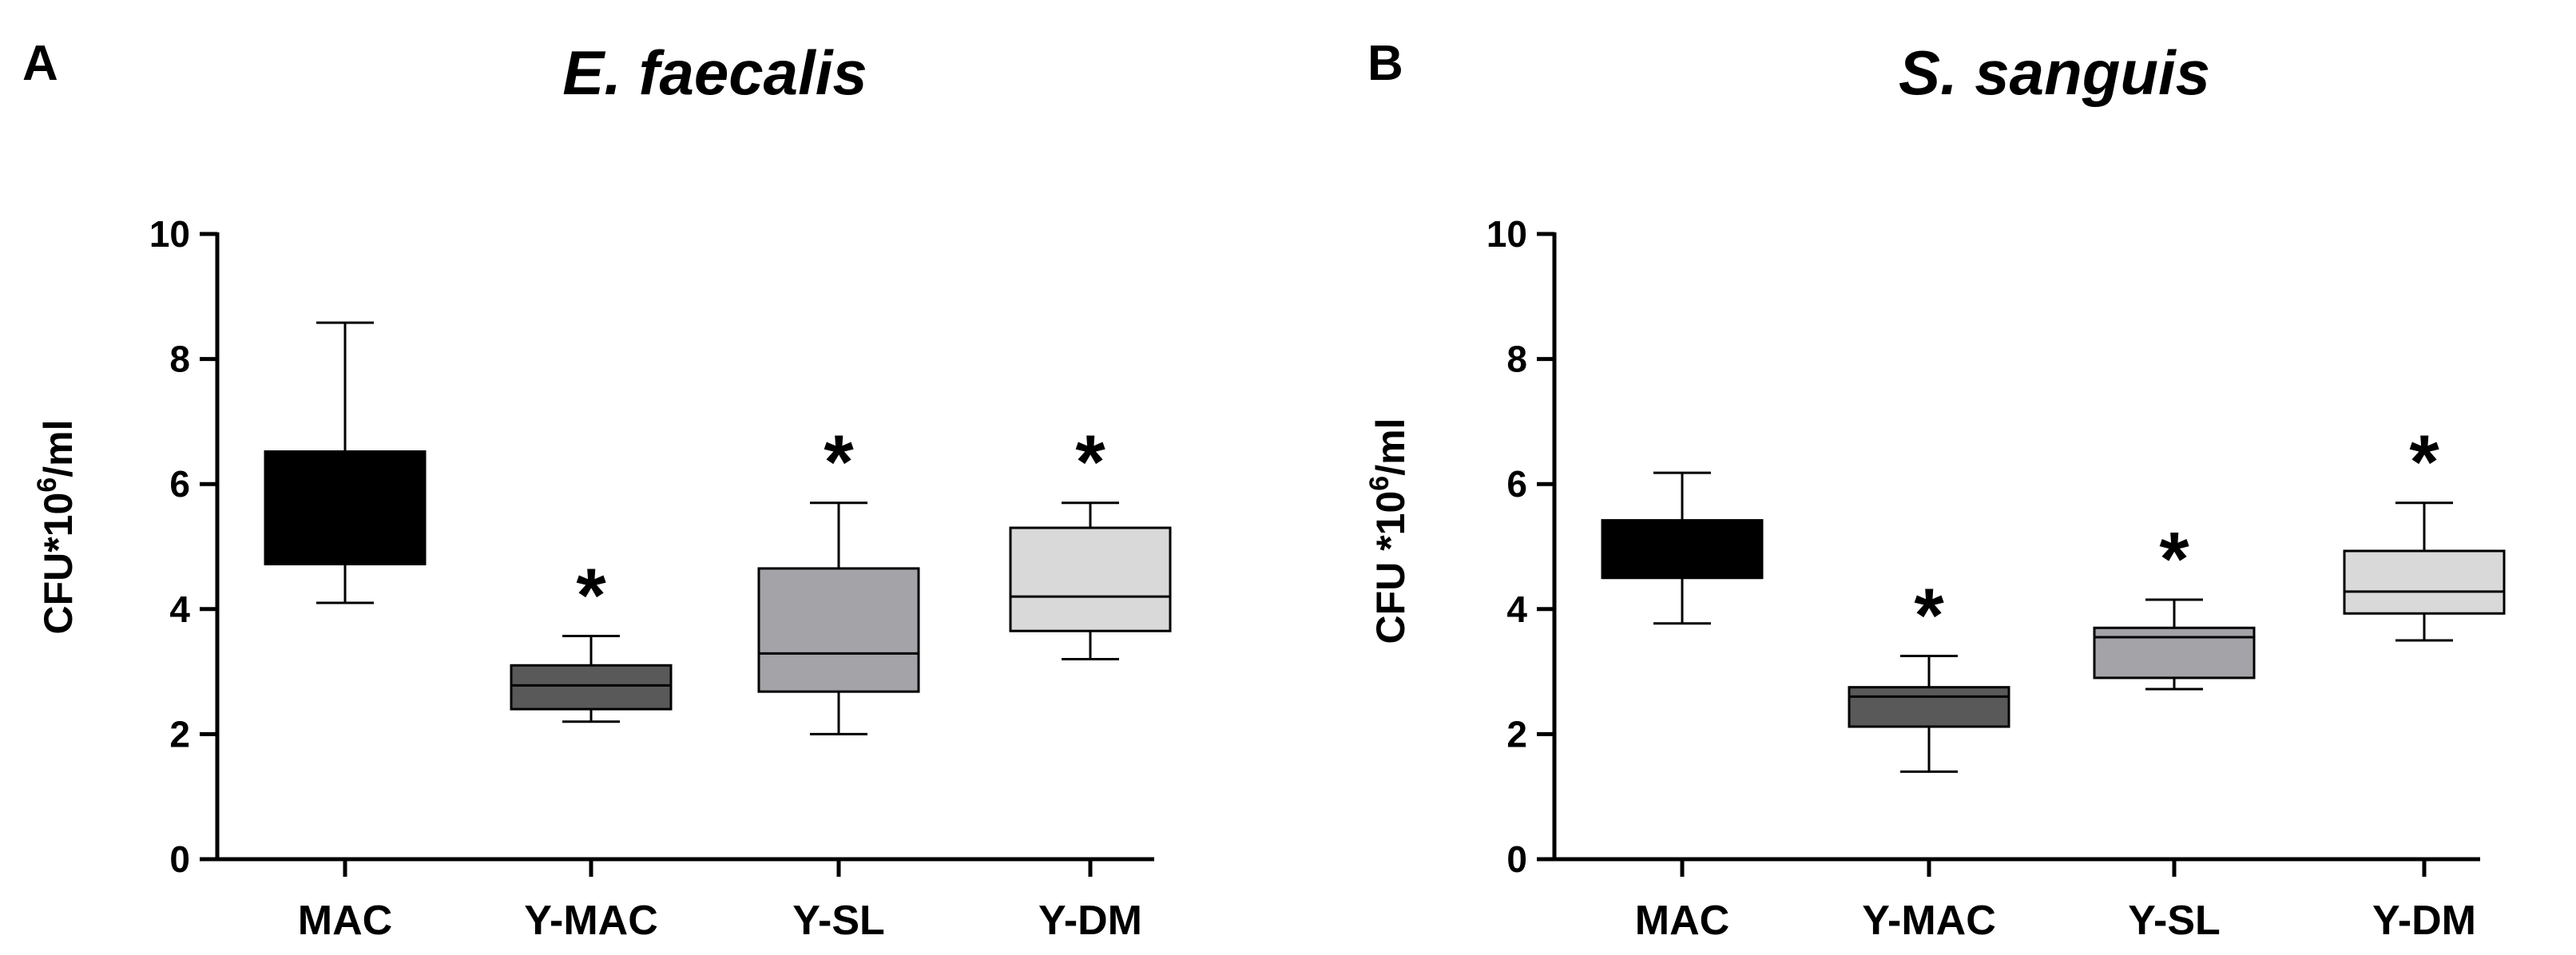  Describe the element at coordinates (1385, 63) in the screenshot. I see `panel-letter: B` at that location.